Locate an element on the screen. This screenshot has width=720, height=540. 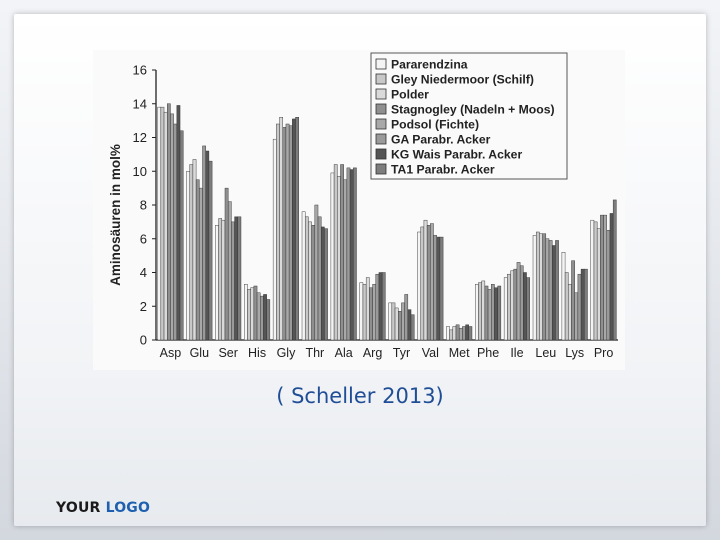
x-tick-label: Glu is located at coordinates (200, 353).